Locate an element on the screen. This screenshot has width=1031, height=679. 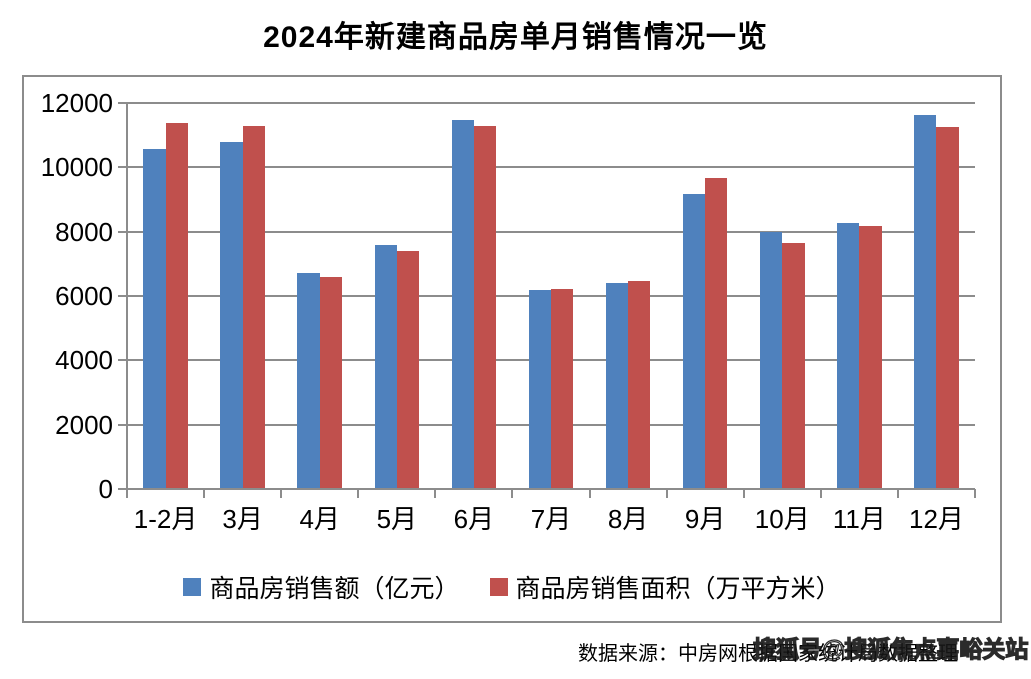
legend-item-series-2: 商品房销售面积（万平方米） is located at coordinates (665, 587).